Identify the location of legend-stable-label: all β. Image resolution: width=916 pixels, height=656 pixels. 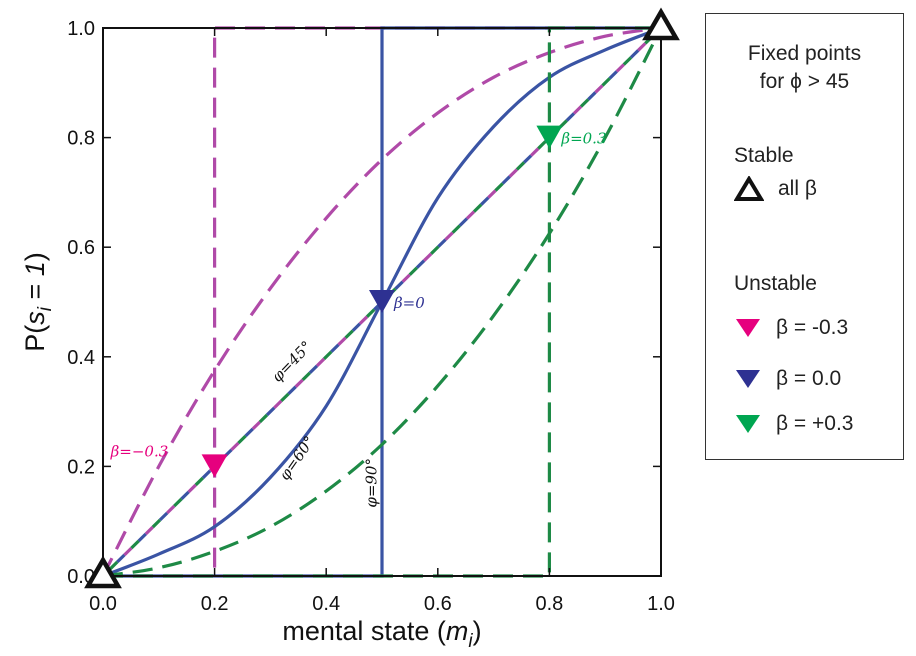
(797, 188).